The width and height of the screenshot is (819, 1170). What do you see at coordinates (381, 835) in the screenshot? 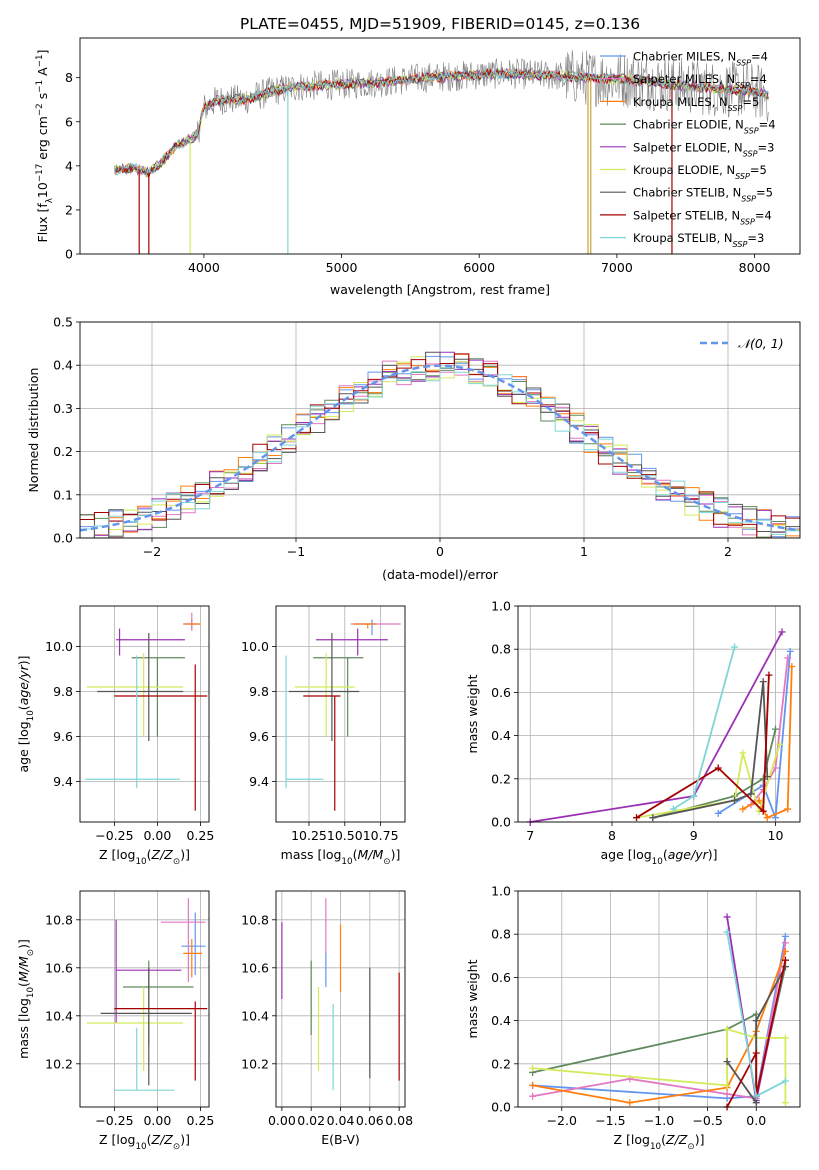
I see `x-tick-label: 10.75` at bounding box center [381, 835].